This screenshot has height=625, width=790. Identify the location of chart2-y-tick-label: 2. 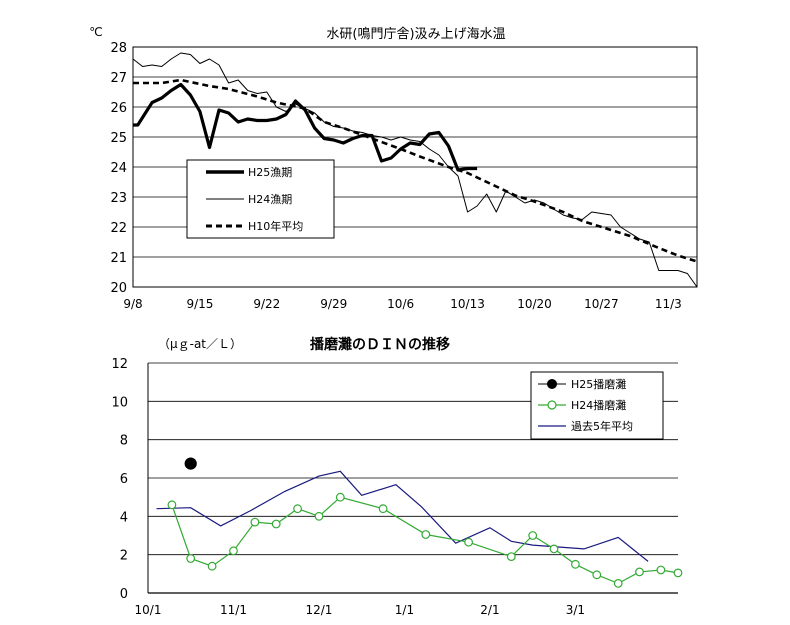
(124, 556).